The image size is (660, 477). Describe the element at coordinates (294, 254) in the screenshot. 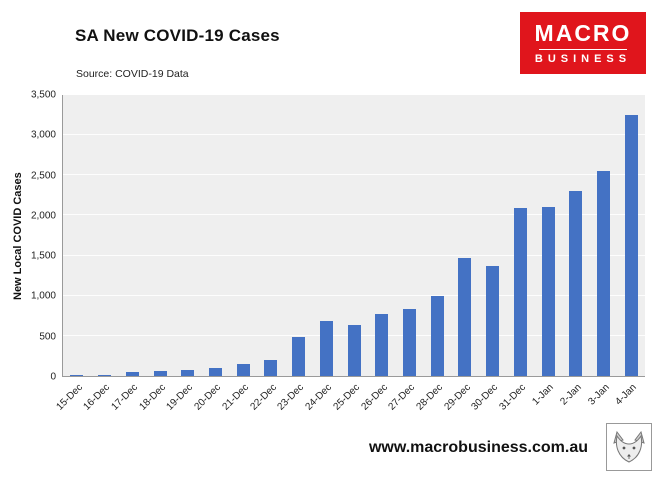

I see `bar-slot: 23-Dec` at that location.